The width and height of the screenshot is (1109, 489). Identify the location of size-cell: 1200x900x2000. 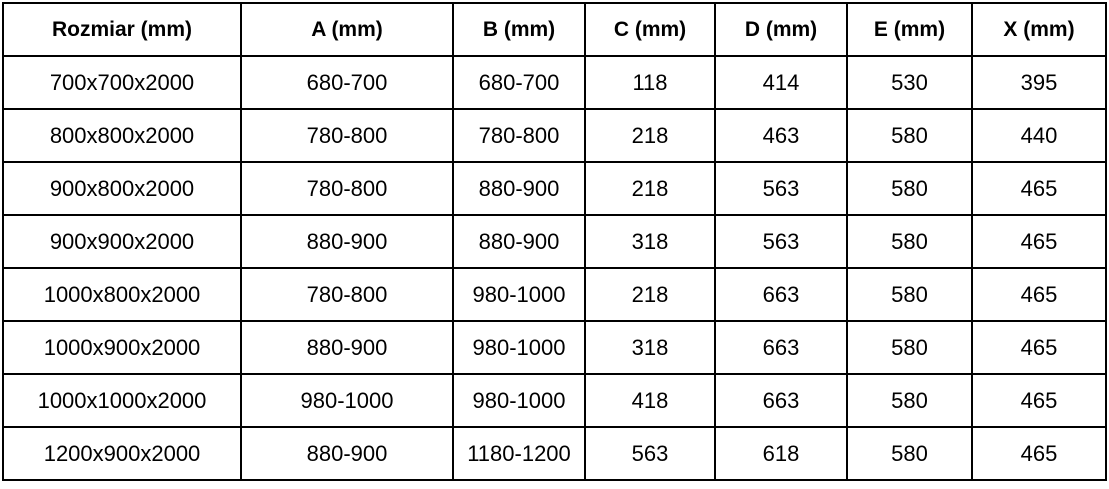
(122, 453).